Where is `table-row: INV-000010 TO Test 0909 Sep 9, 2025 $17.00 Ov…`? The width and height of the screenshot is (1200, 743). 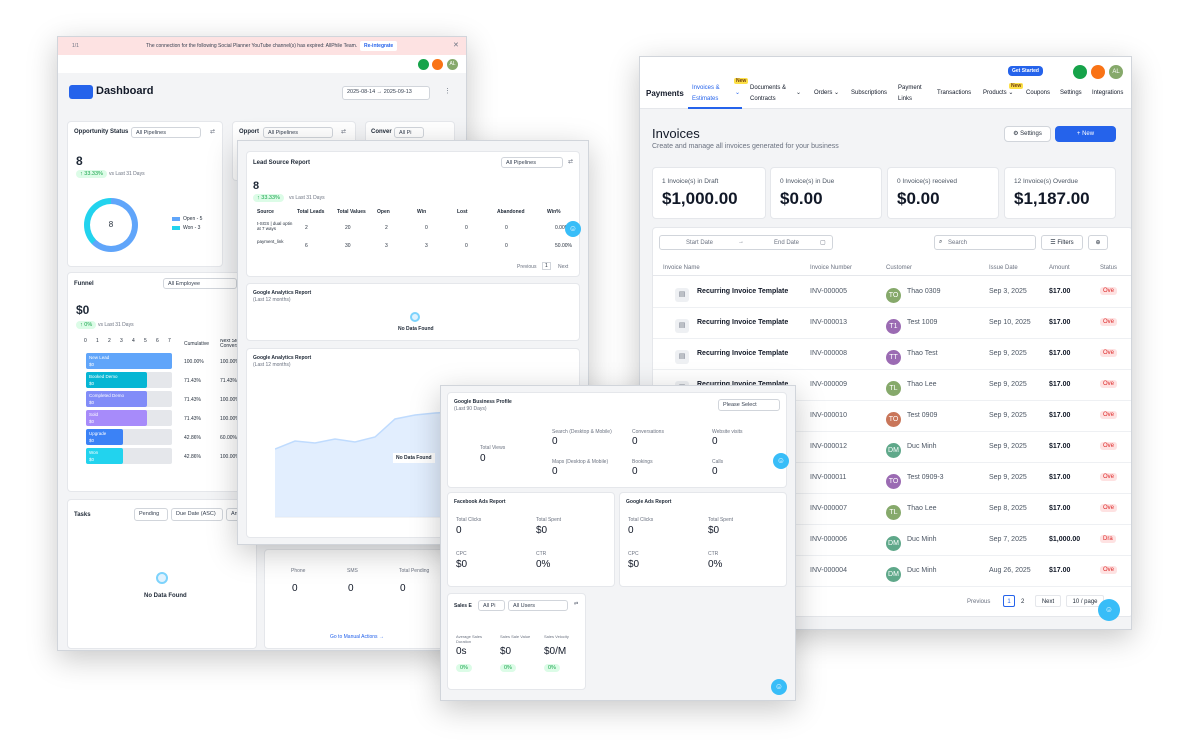
table-row: INV-000010 TO Test 0909 Sep 9, 2025 $17.00 Ov… is located at coordinates (892, 416).